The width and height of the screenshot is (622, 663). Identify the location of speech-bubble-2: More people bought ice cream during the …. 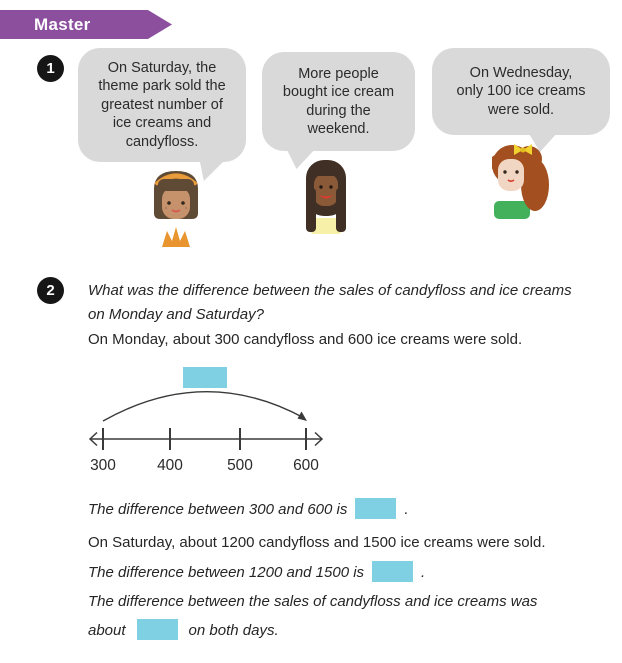
(338, 101).